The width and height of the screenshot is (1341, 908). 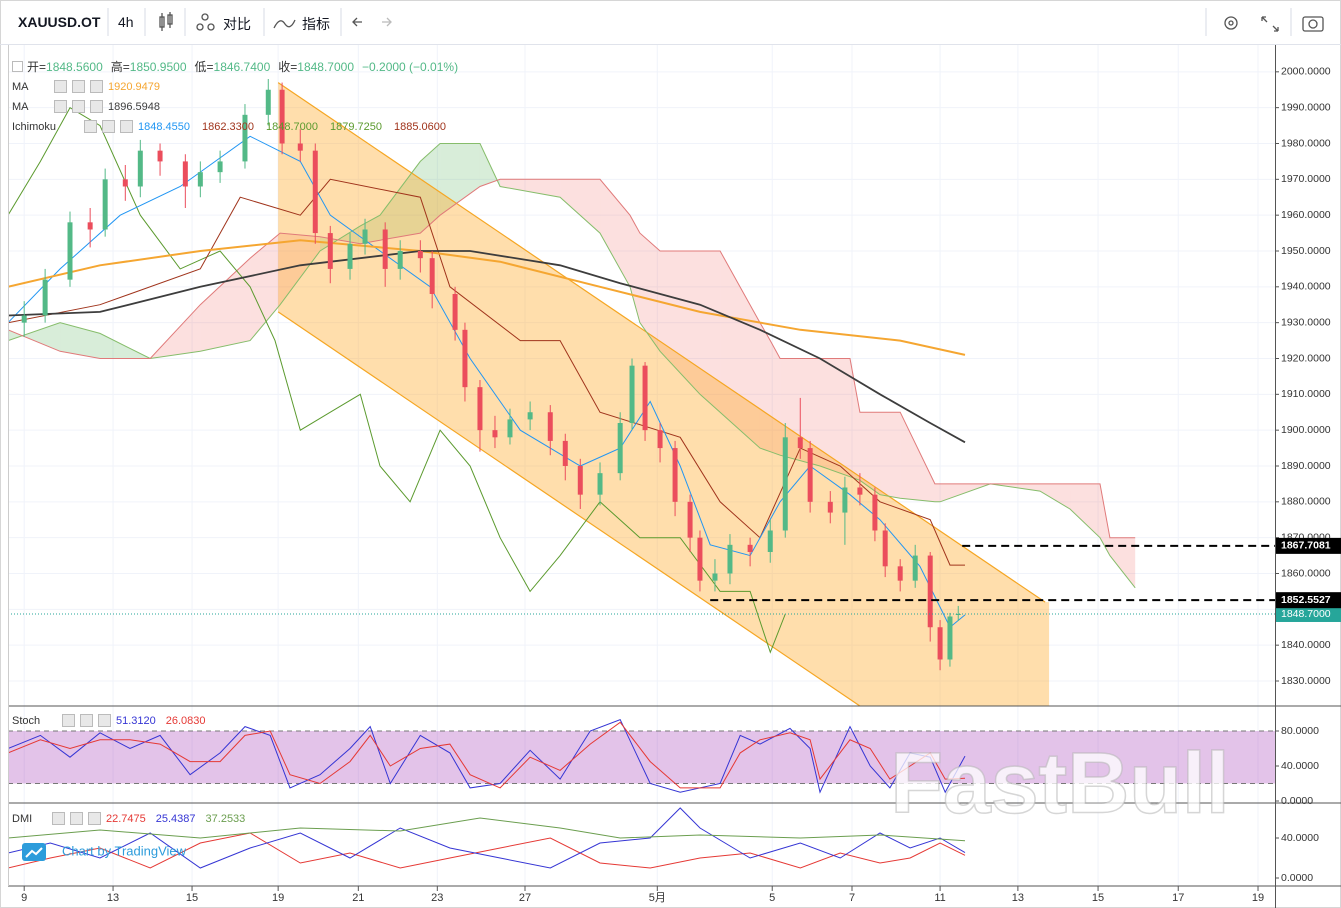 What do you see at coordinates (1306, 107) in the screenshot?
I see `y-tick-label: 1990.0000` at bounding box center [1306, 107].